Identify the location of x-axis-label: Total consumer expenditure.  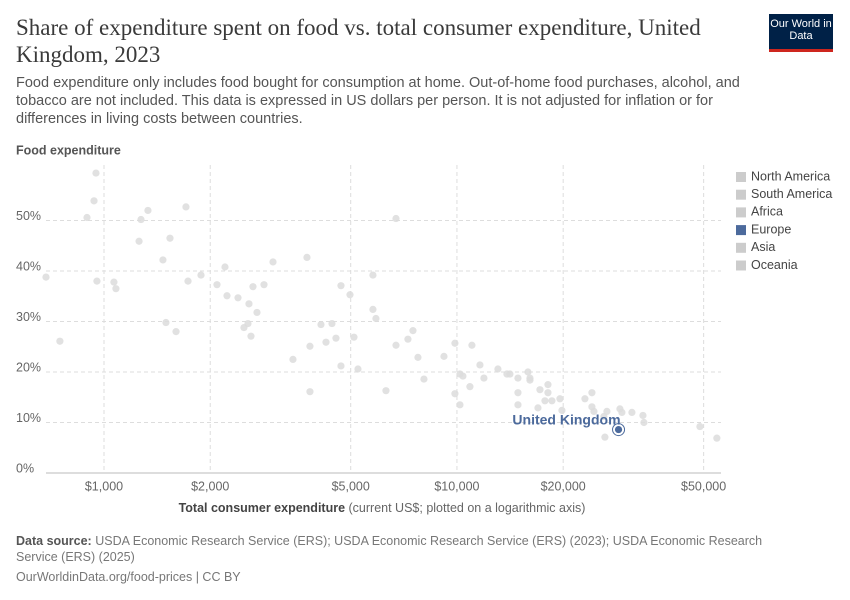
(262, 508).